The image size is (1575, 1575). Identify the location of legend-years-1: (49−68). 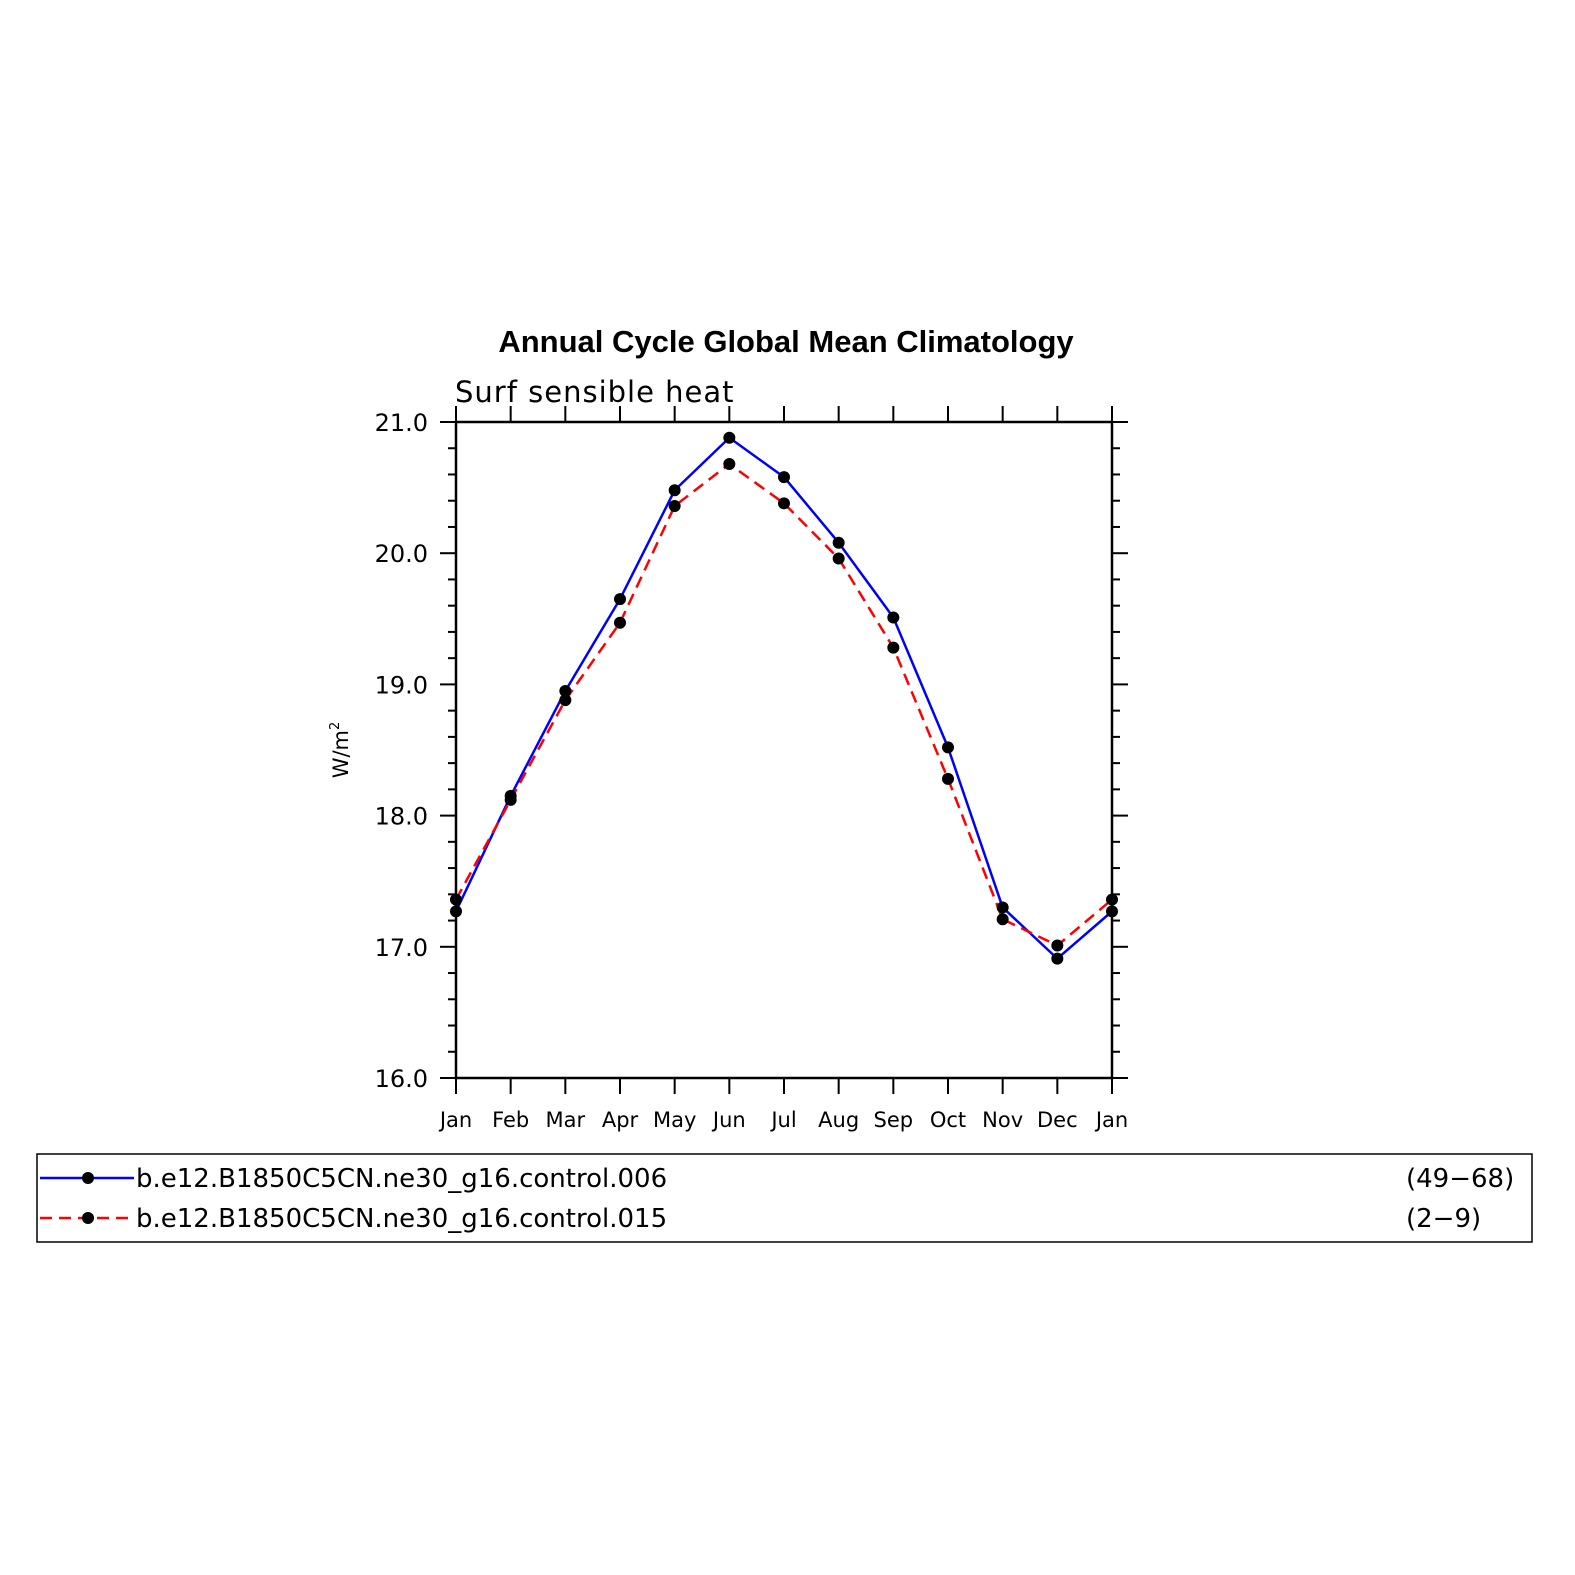
(1460, 1179).